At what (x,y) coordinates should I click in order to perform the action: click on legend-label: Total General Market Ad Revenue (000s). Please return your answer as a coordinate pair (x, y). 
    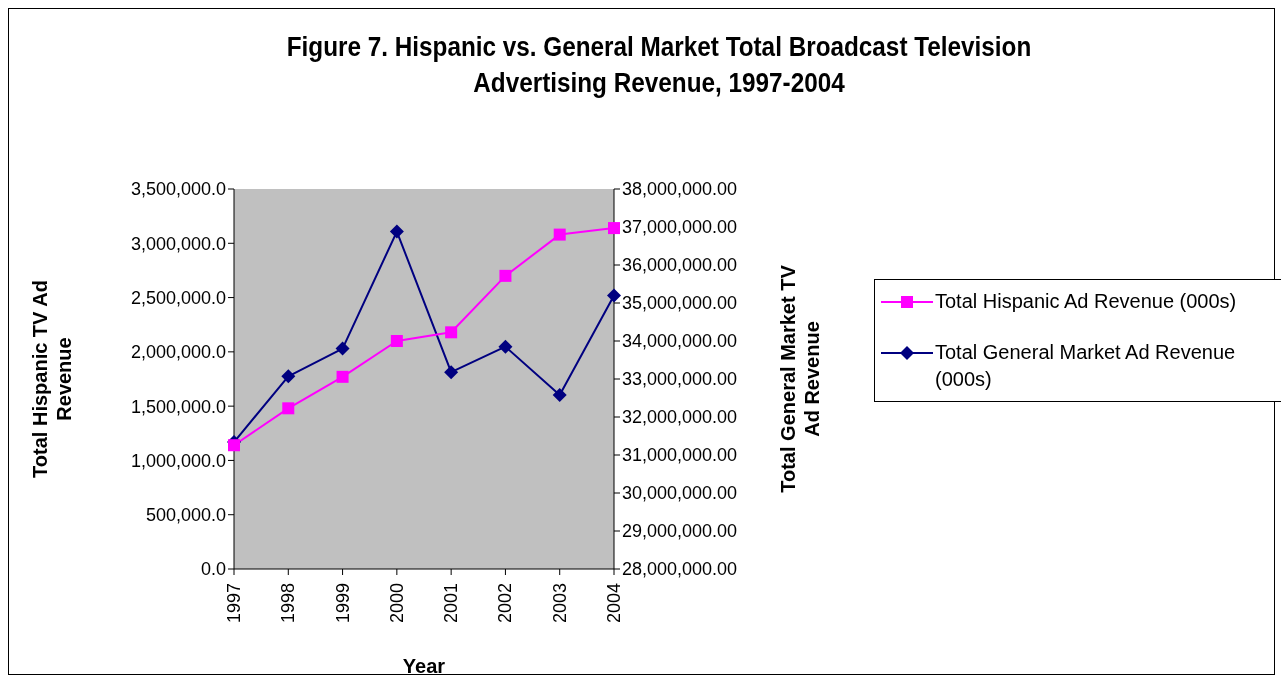
    Looking at the image, I should click on (1086, 366).